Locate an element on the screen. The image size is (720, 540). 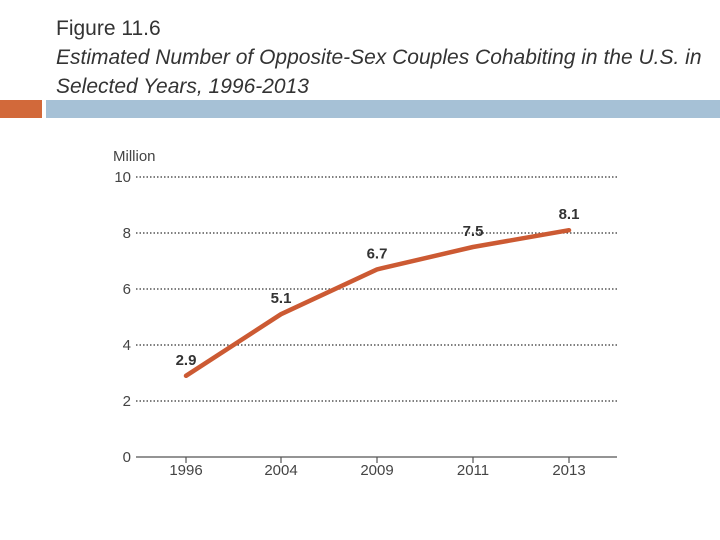
x-tick-label-1996: 1996 is located at coordinates (185, 470).